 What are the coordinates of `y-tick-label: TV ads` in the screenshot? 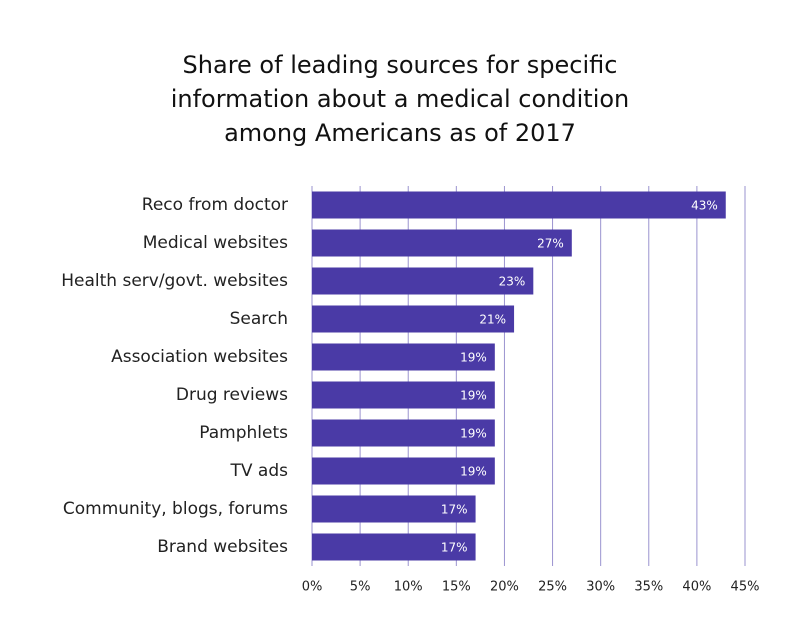 It's located at (259, 471).